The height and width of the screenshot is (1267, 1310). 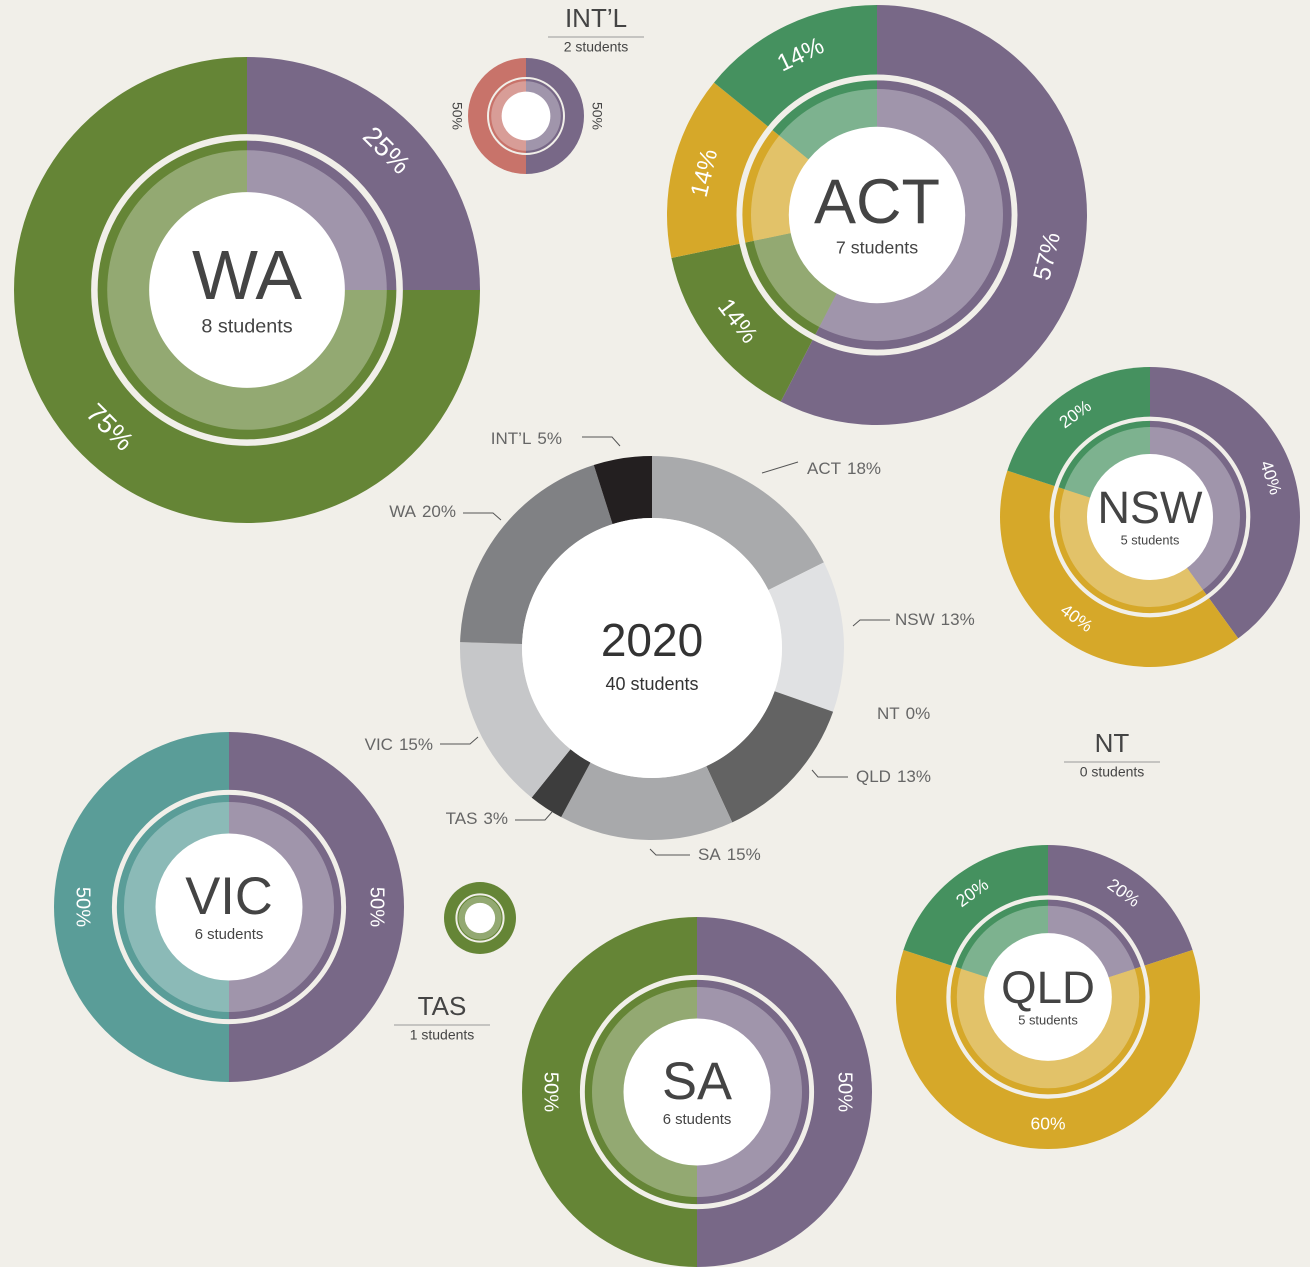 What do you see at coordinates (229, 896) in the screenshot?
I see `chart-title: VIC` at bounding box center [229, 896].